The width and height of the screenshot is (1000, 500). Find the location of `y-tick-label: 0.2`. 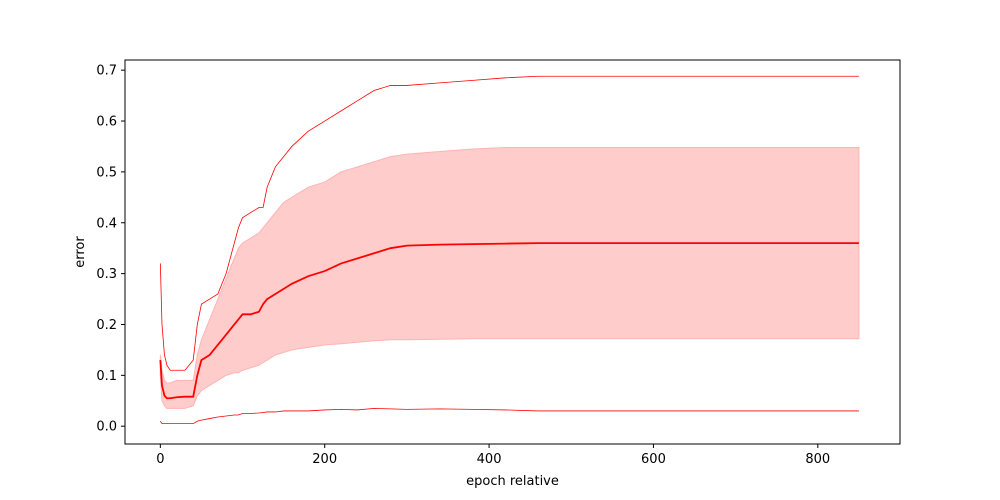

y-tick-label: 0.2 is located at coordinates (106, 325).